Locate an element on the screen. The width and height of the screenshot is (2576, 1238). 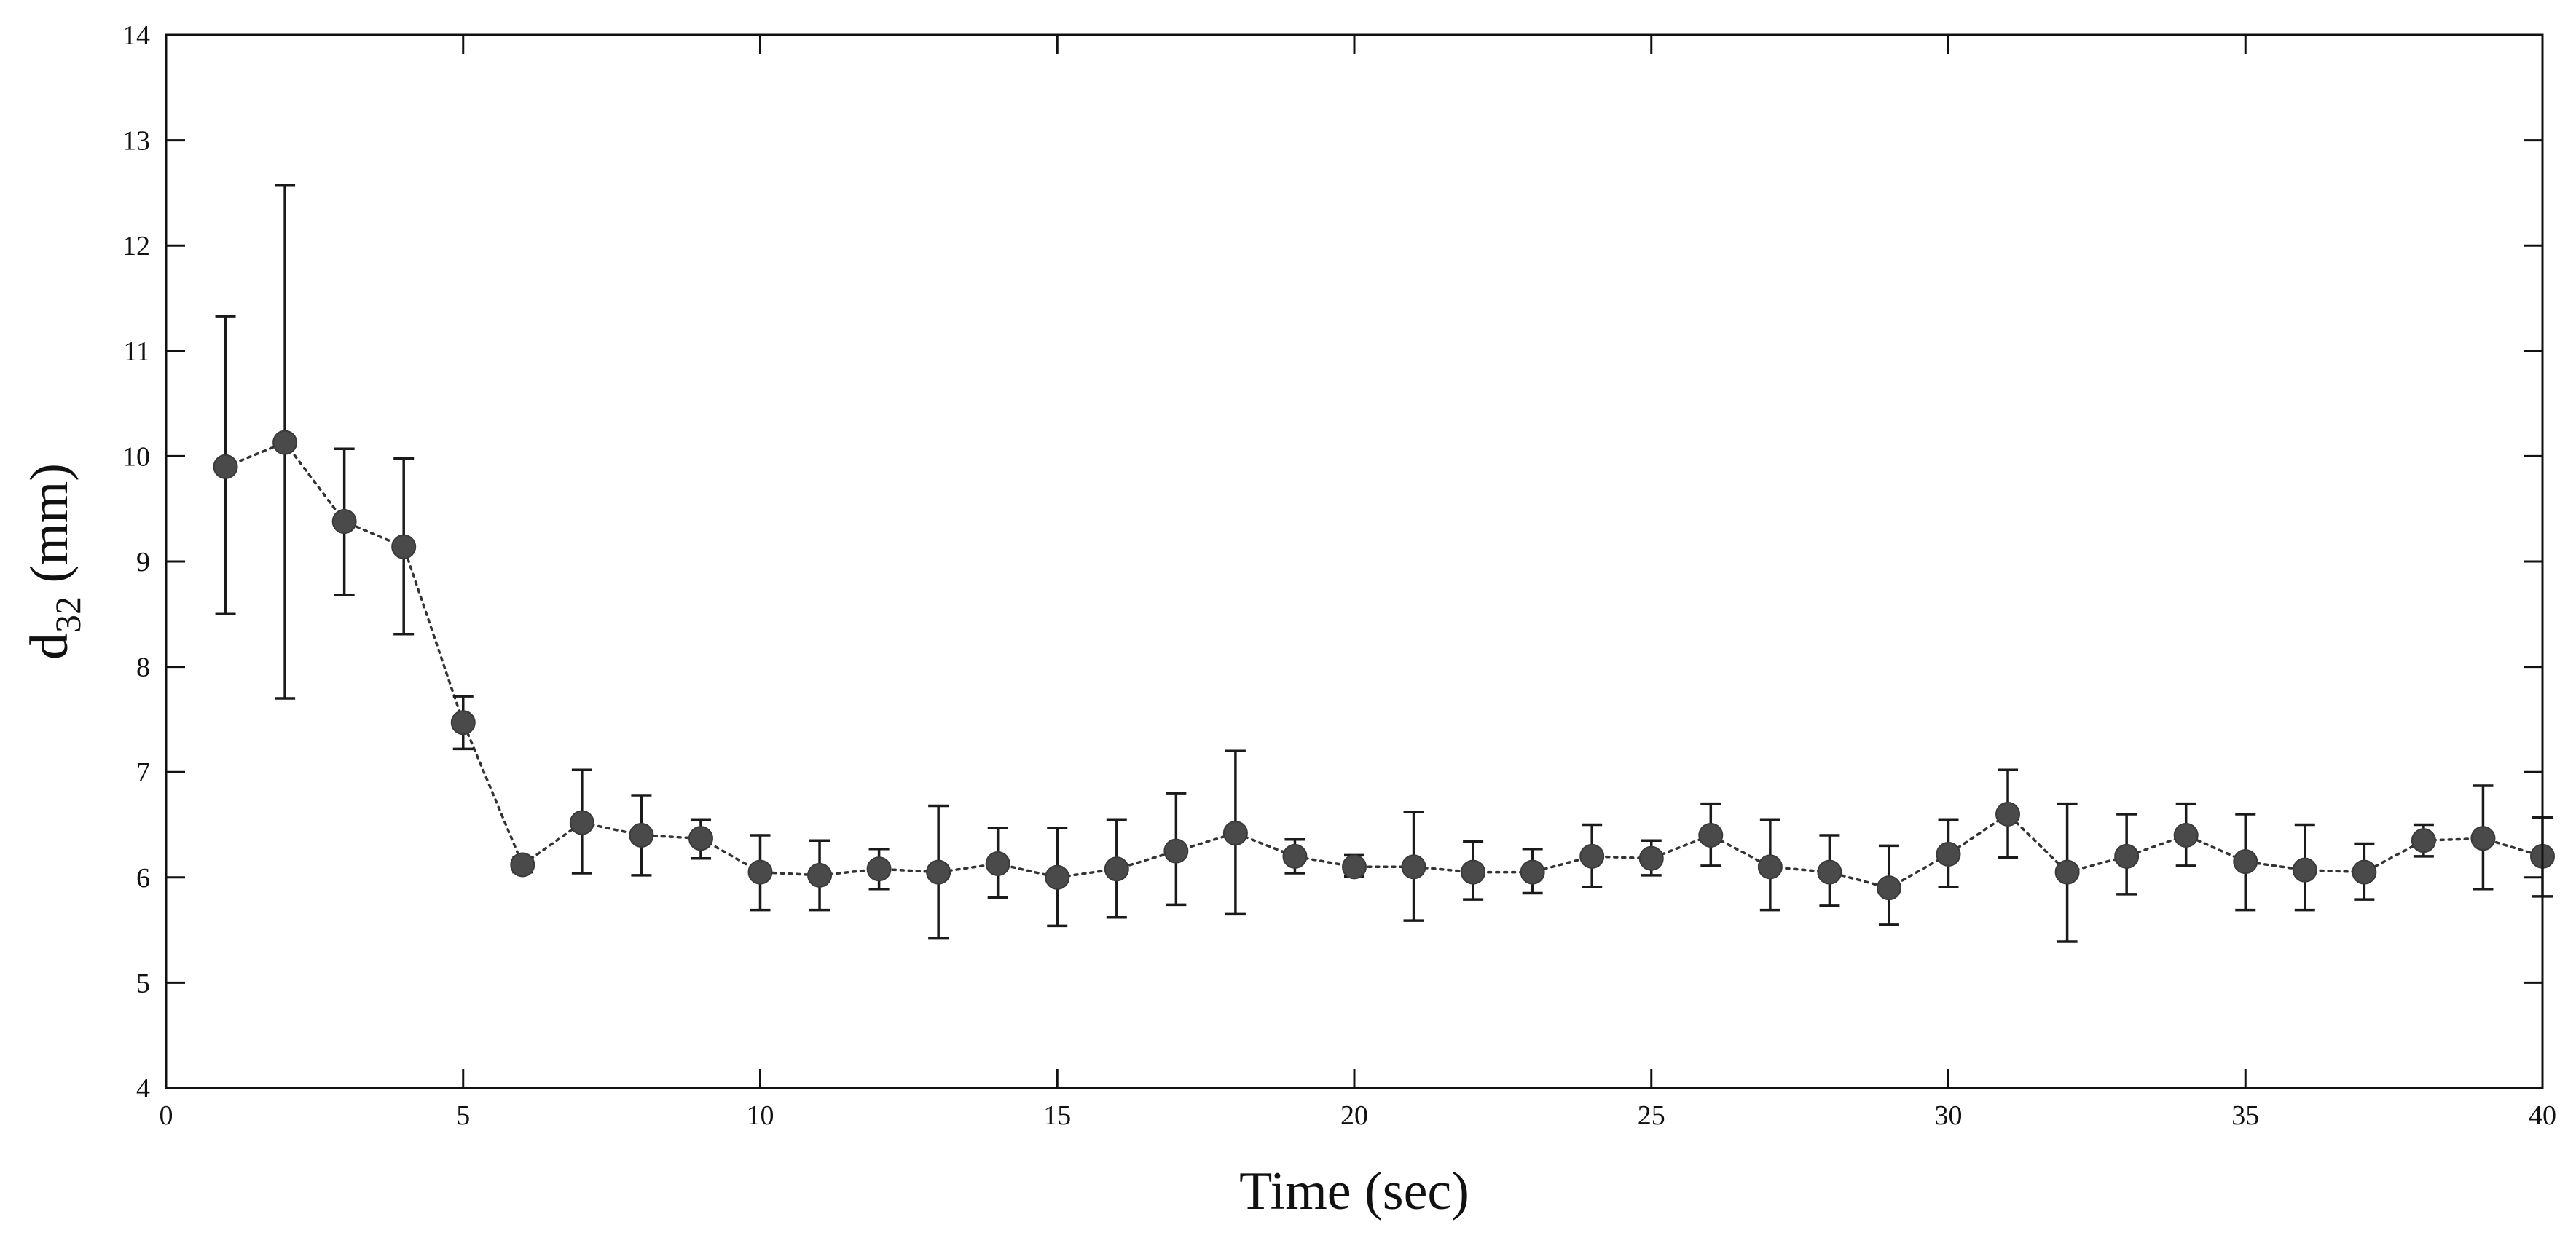
y-tick-label: 8 is located at coordinates (143, 668).